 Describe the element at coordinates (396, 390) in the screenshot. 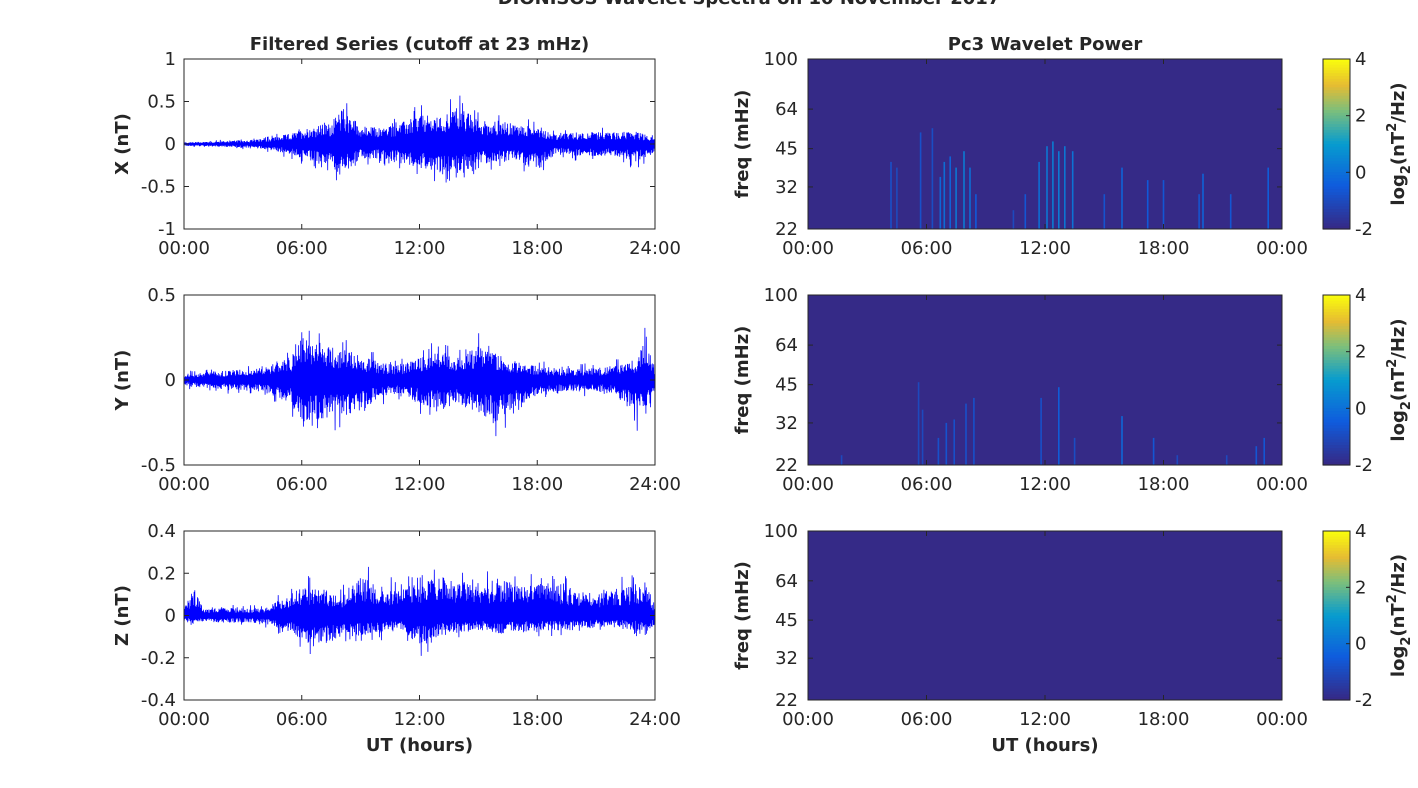

I see `panel-2: 0.5 0 -0.500:00 06:00 12:00 18:00 24:00 Y (nT)` at that location.